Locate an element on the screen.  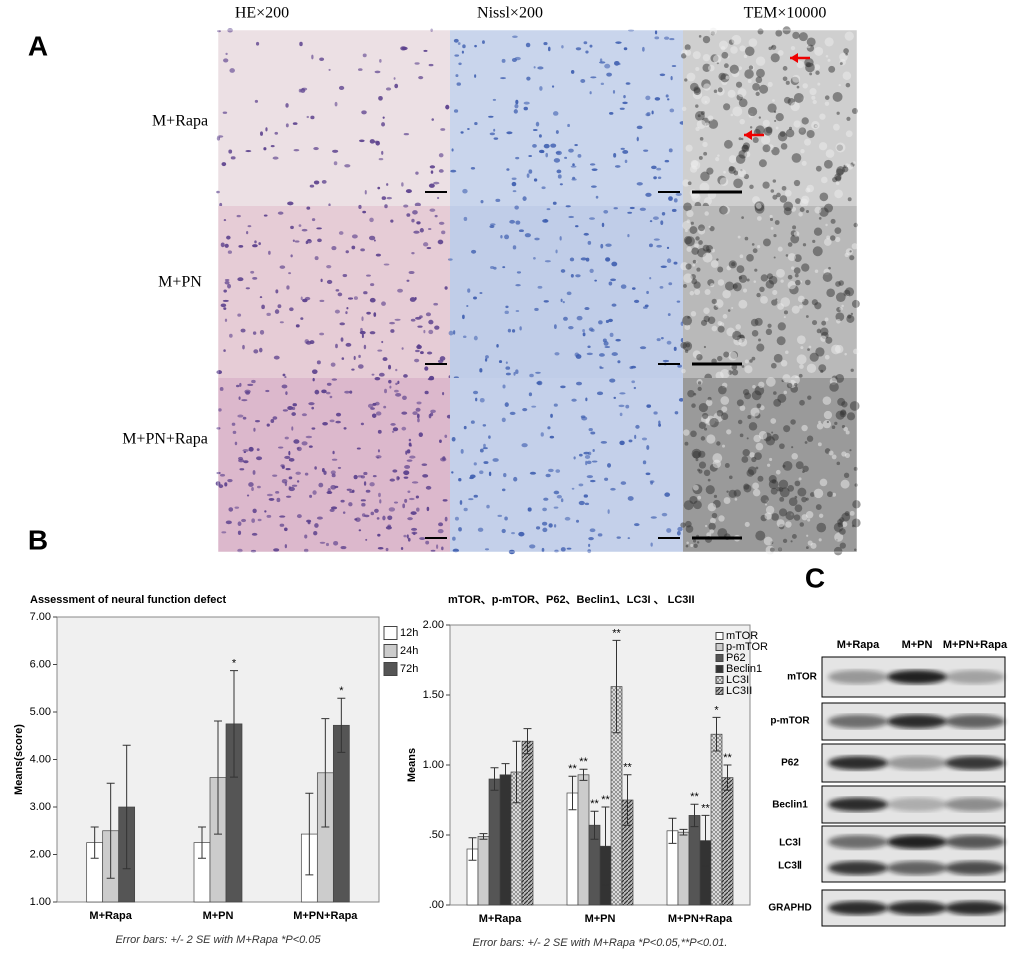
y-tick-label: 4.00 is located at coordinates (40, 759).